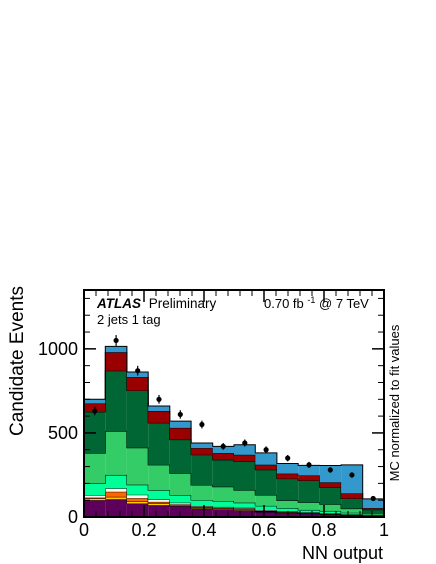 This screenshot has height=564, width=436. Describe the element at coordinates (95, 499) in the screenshot. I see `histogram-bar-s1-b0` at that location.